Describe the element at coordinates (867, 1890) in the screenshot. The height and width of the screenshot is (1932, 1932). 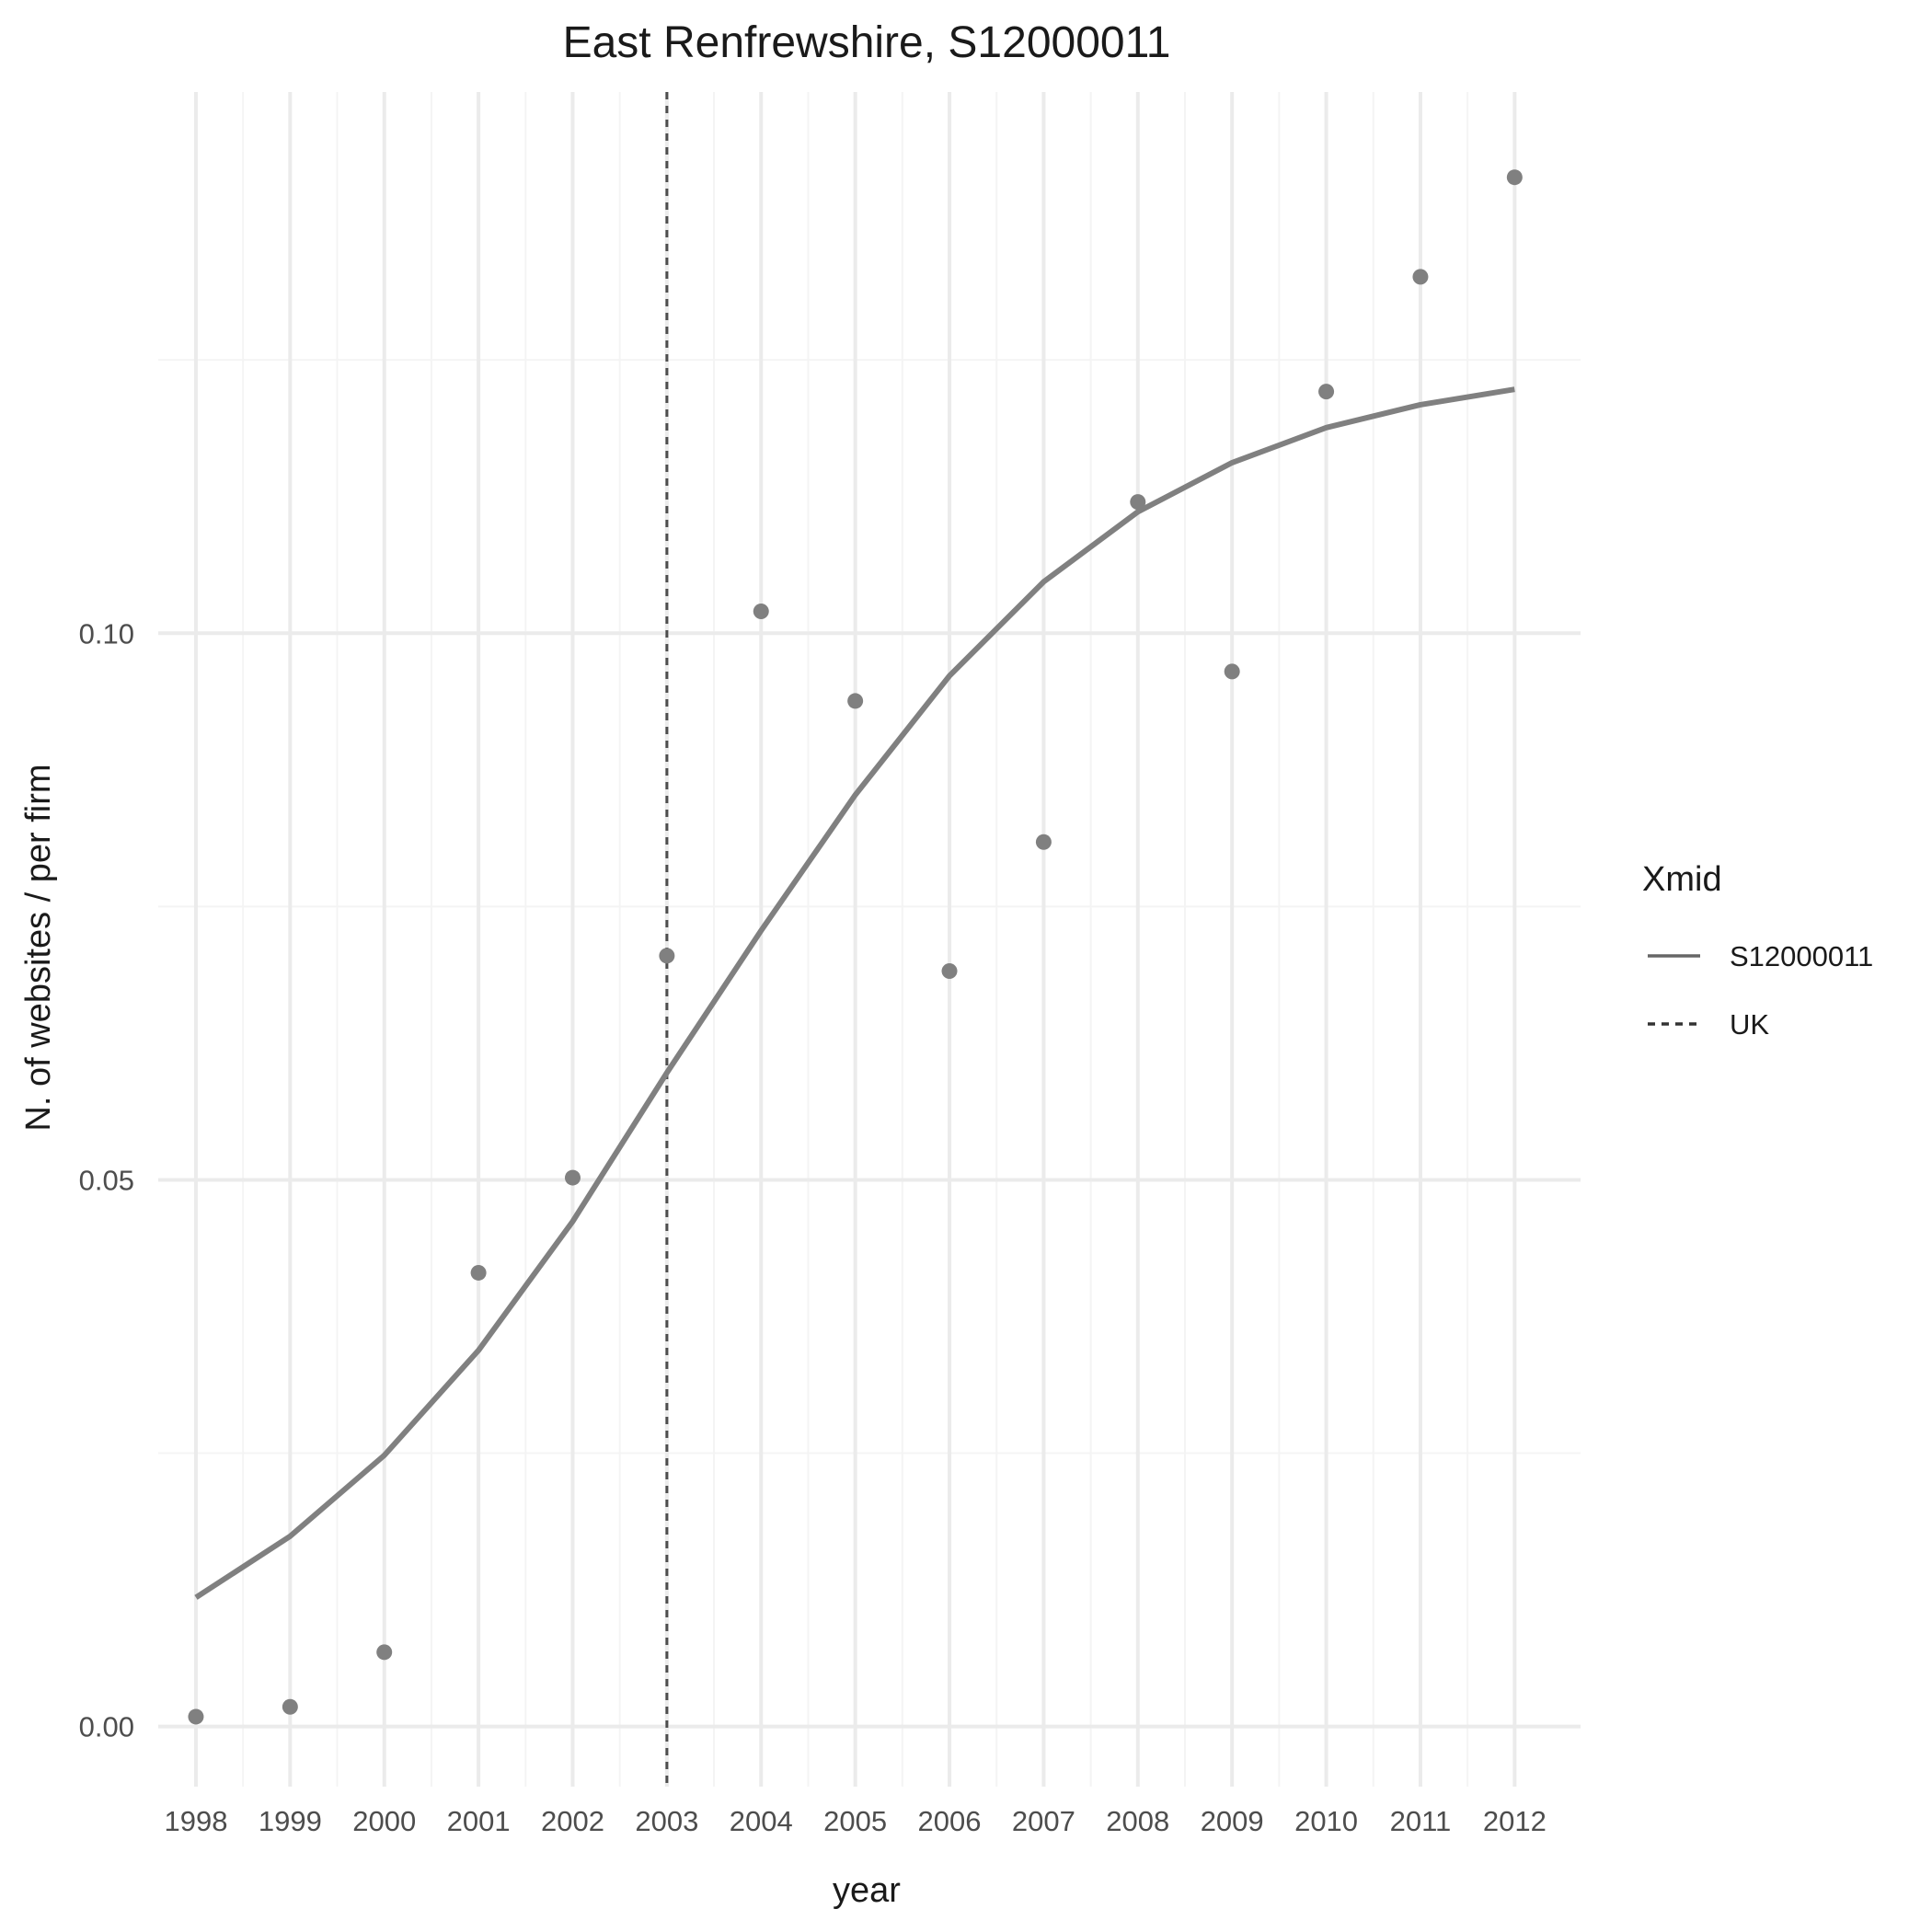
I see `x-axis-title: year` at that location.